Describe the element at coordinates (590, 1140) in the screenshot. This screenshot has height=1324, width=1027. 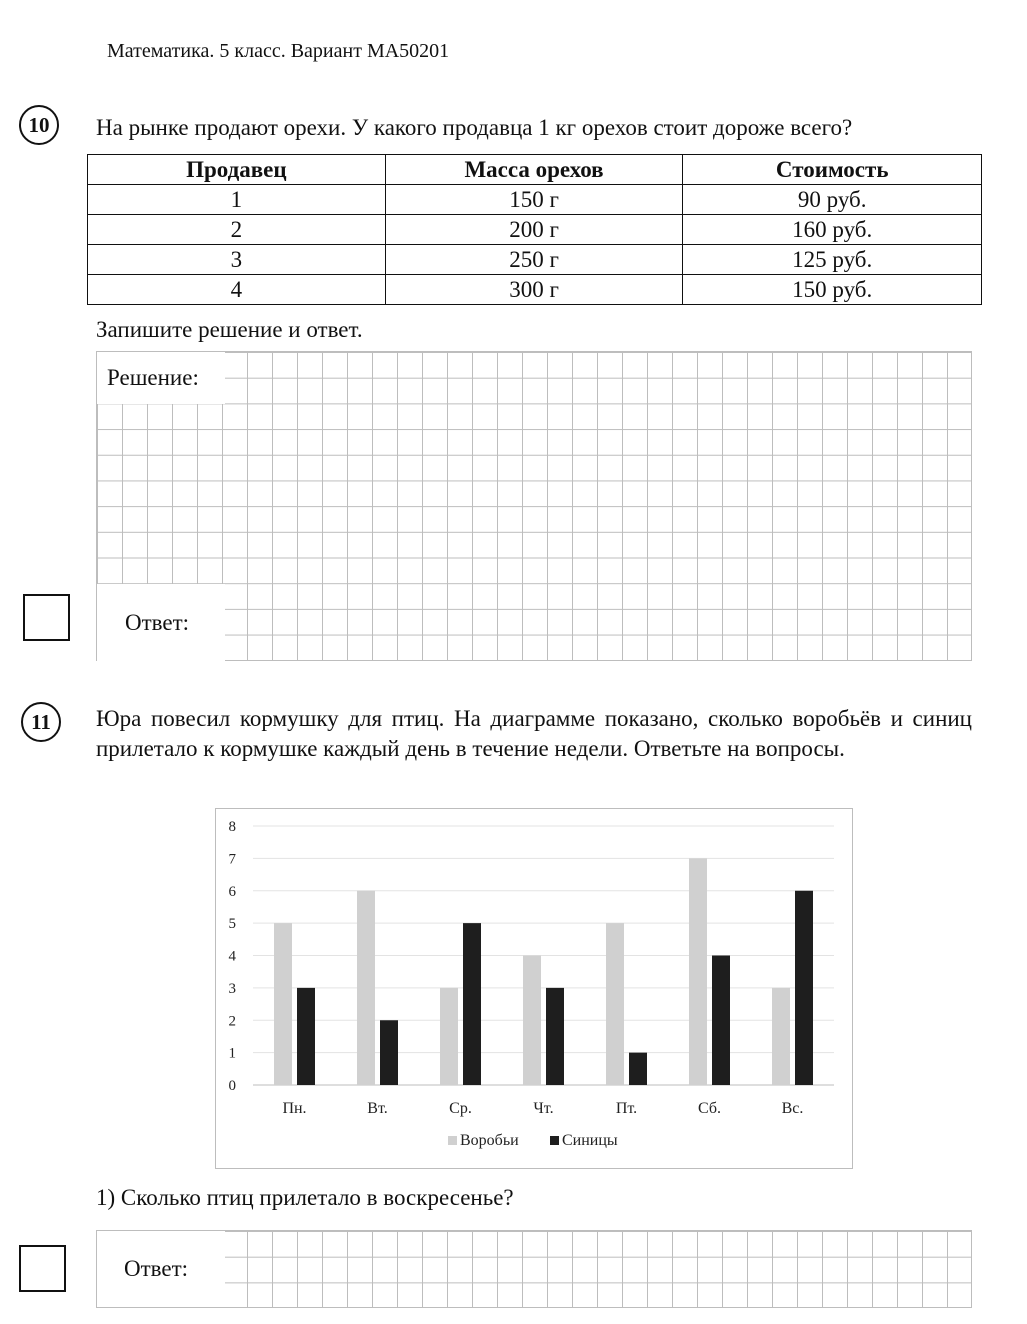
I see `legend-label: Синицы` at that location.